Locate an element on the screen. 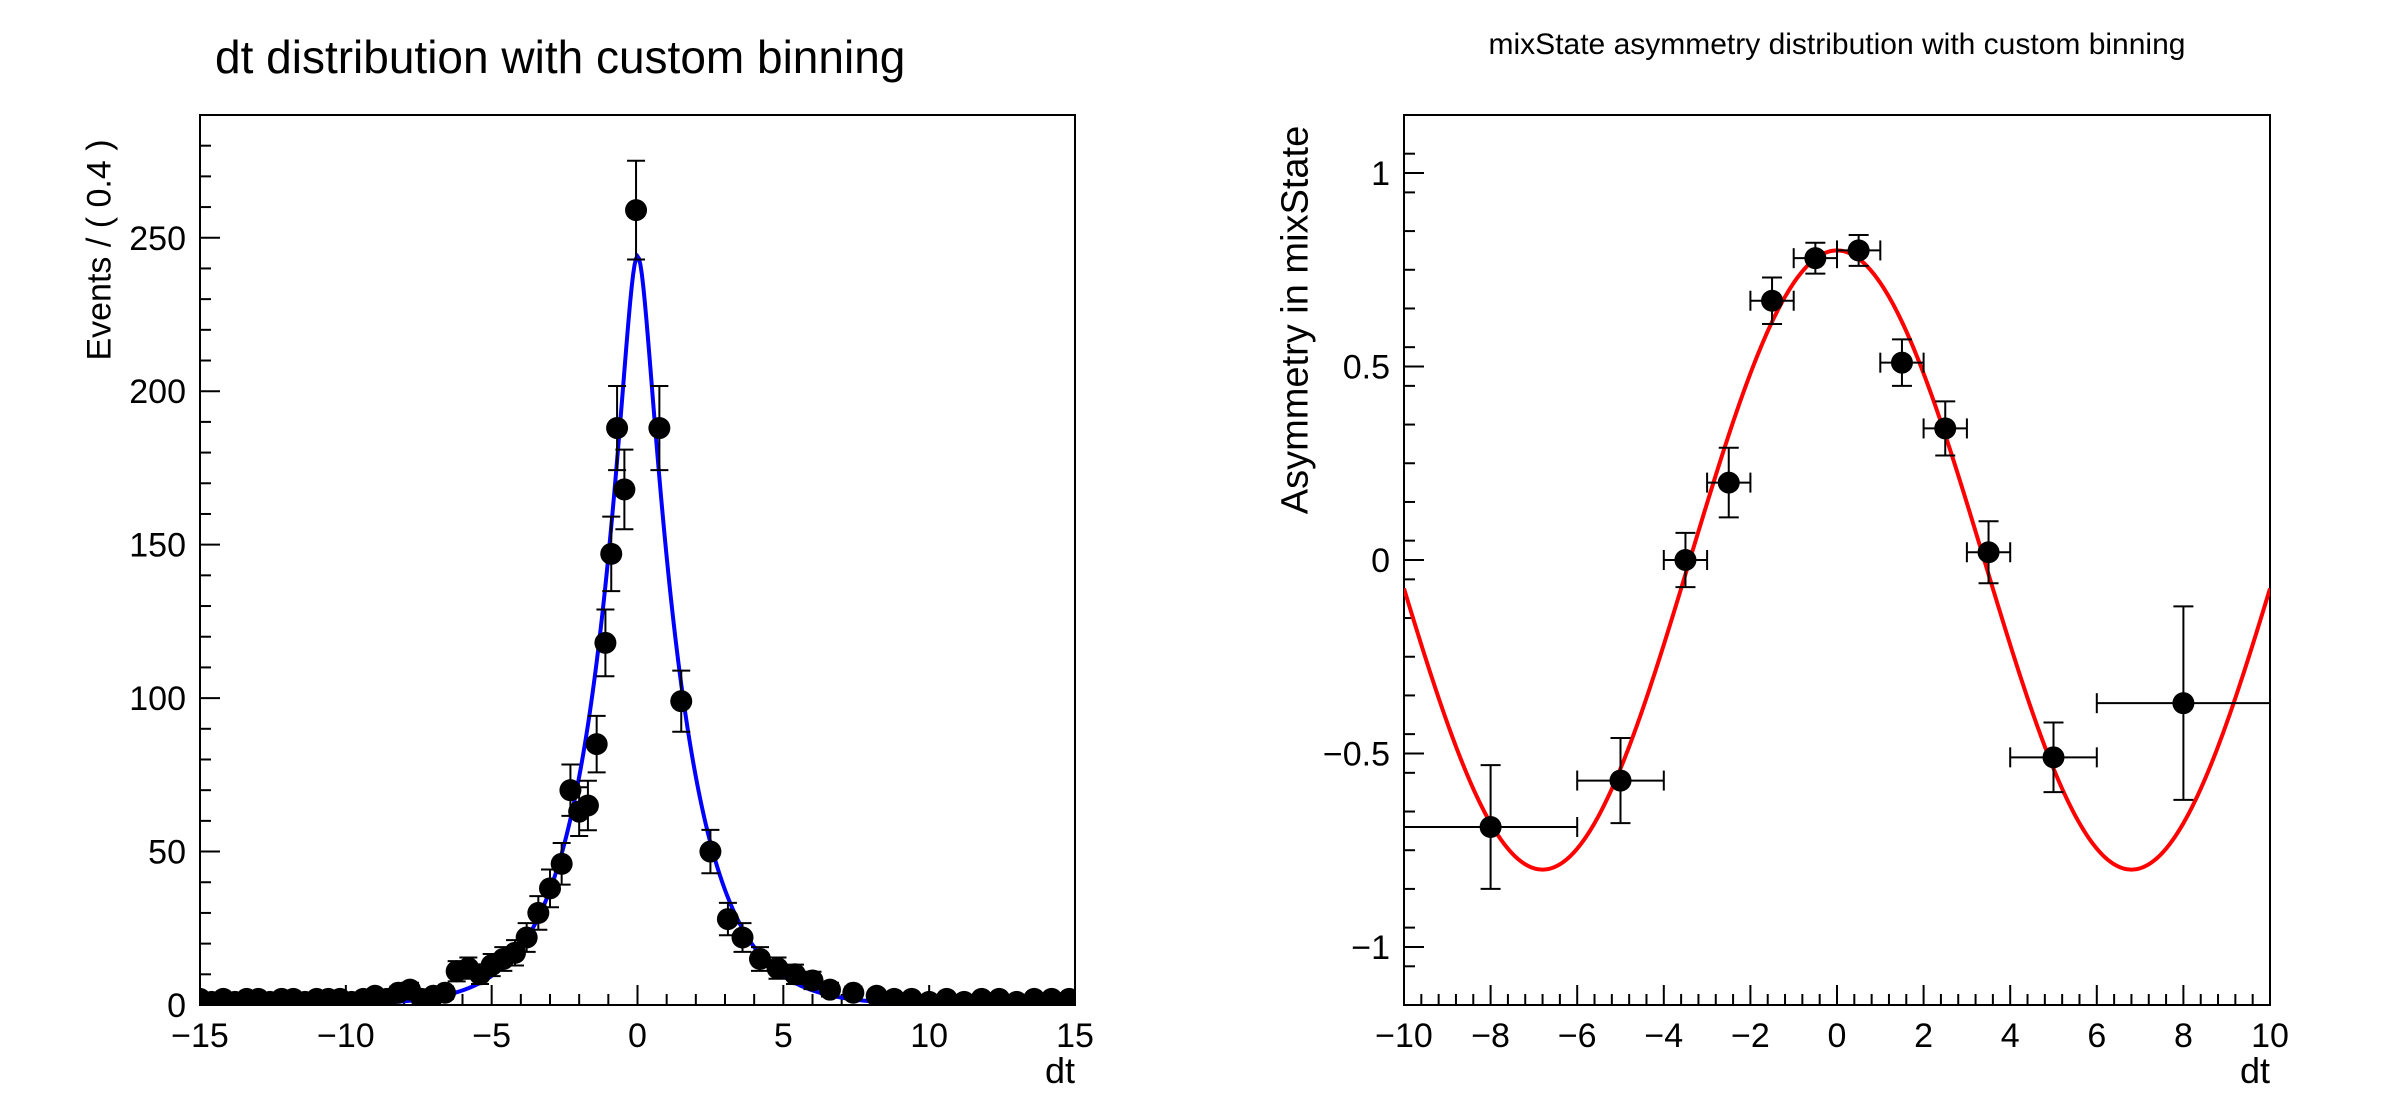 Image resolution: width=2388 pixels, height=1116 pixels. x-tick-label: 15 is located at coordinates (1075, 1036).